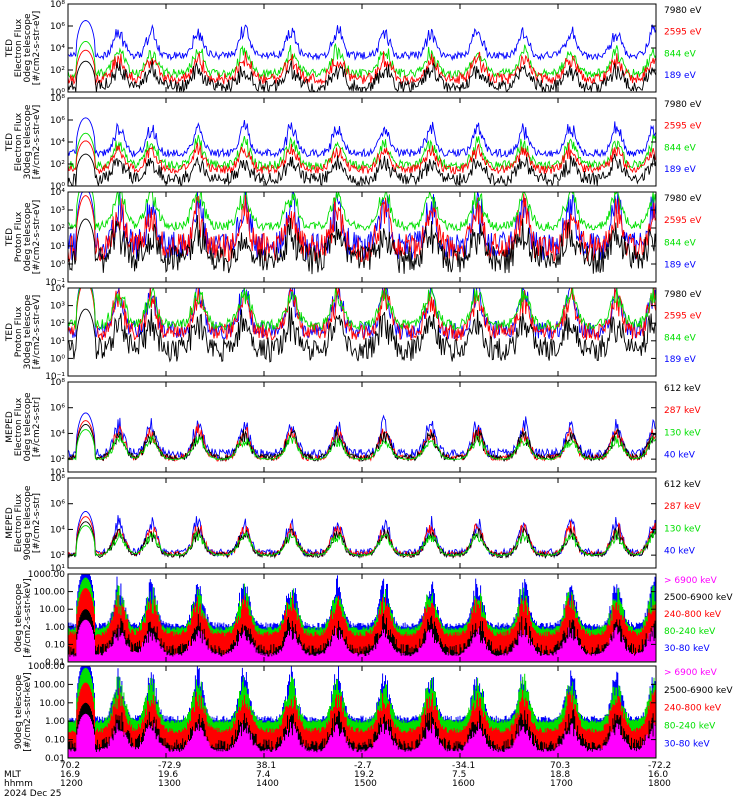  Describe the element at coordinates (55, 645) in the screenshot. I see `y-tick-label: 0.10` at that location.